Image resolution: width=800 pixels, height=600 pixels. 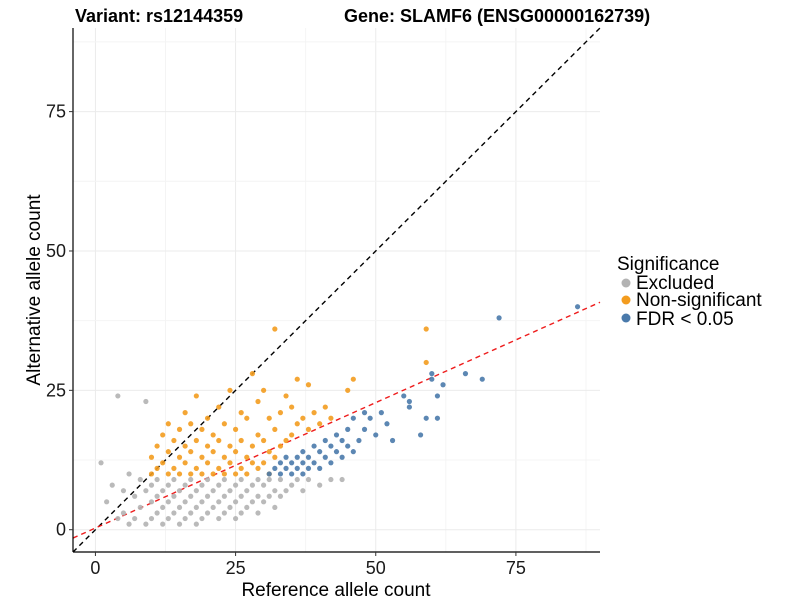 What do you see at coordinates (61, 530) in the screenshot?
I see `y-tick-label: 0` at bounding box center [61, 530].